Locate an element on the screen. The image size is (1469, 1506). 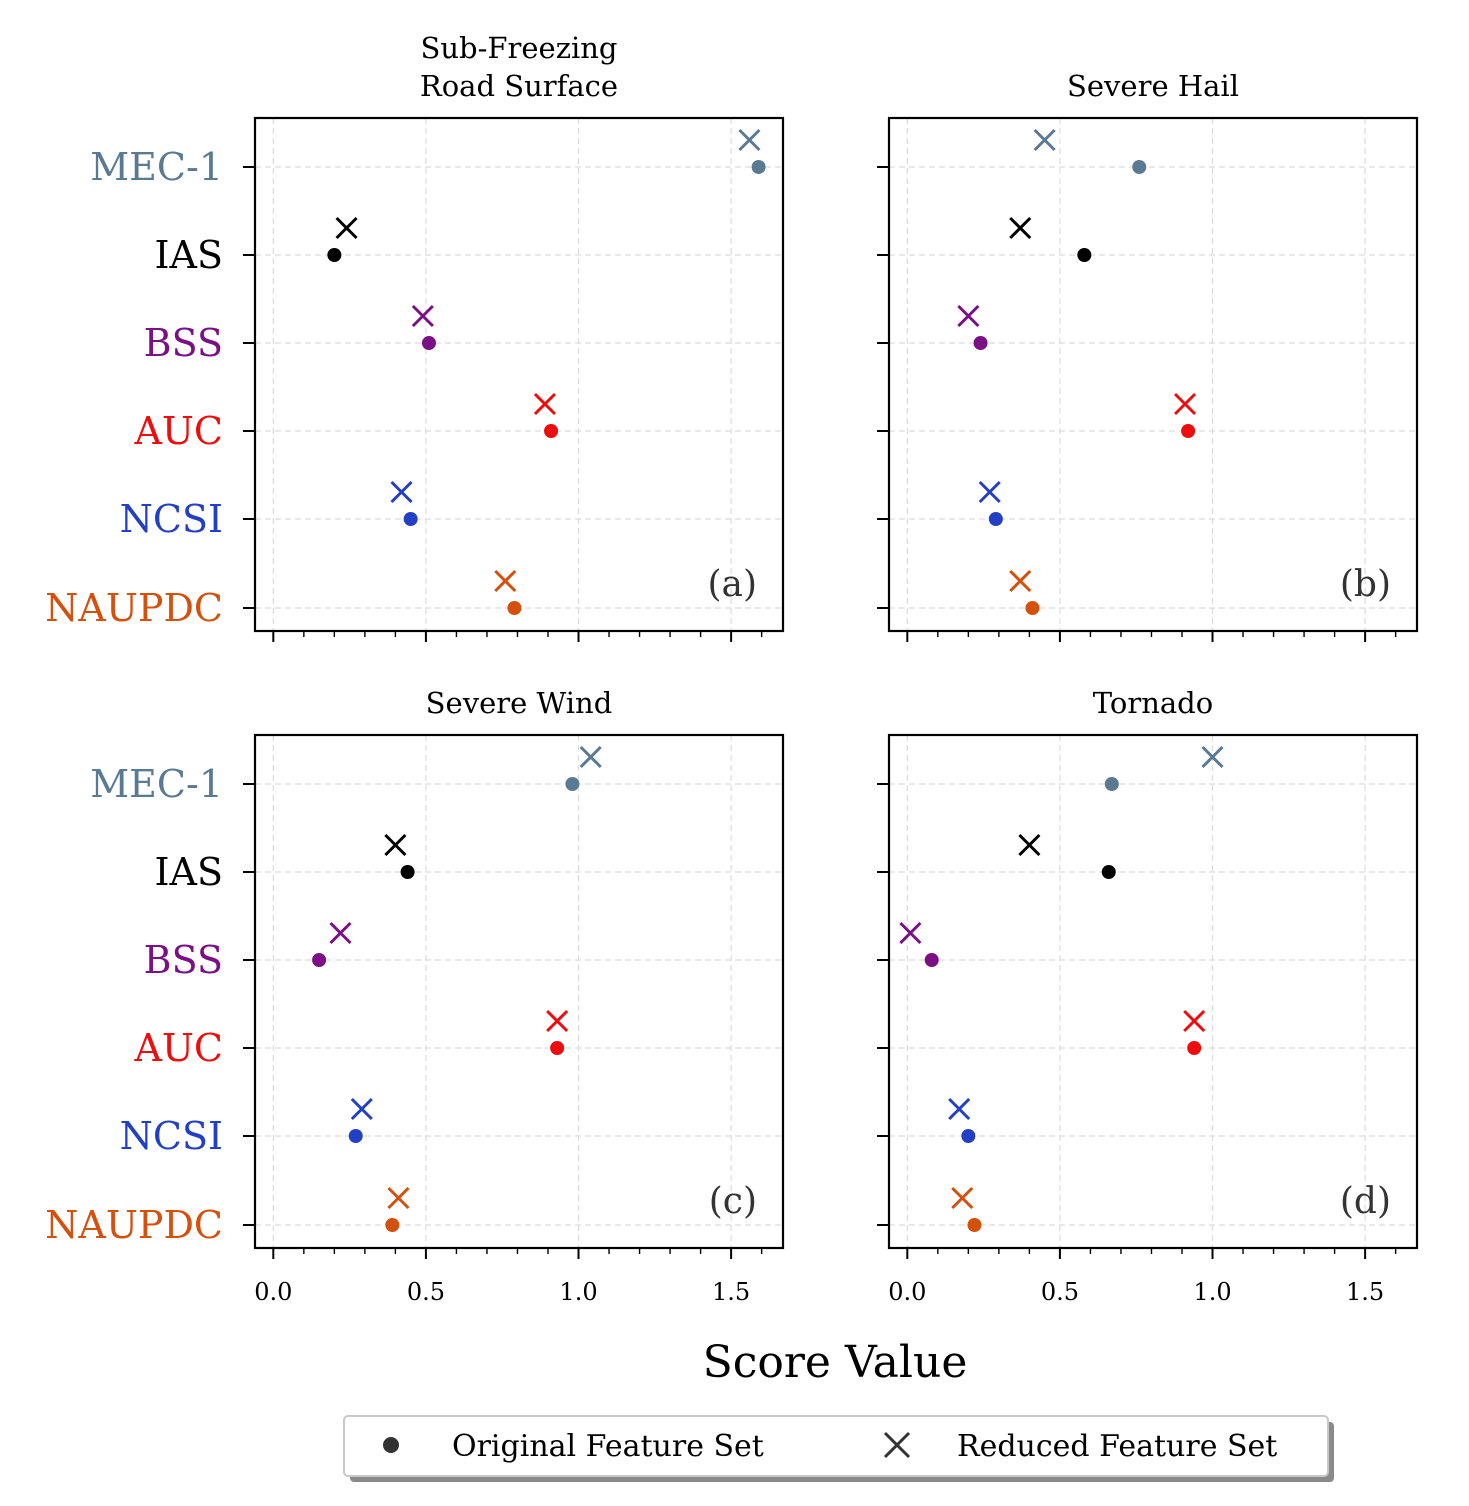
legend-box is located at coordinates (836, 1446).